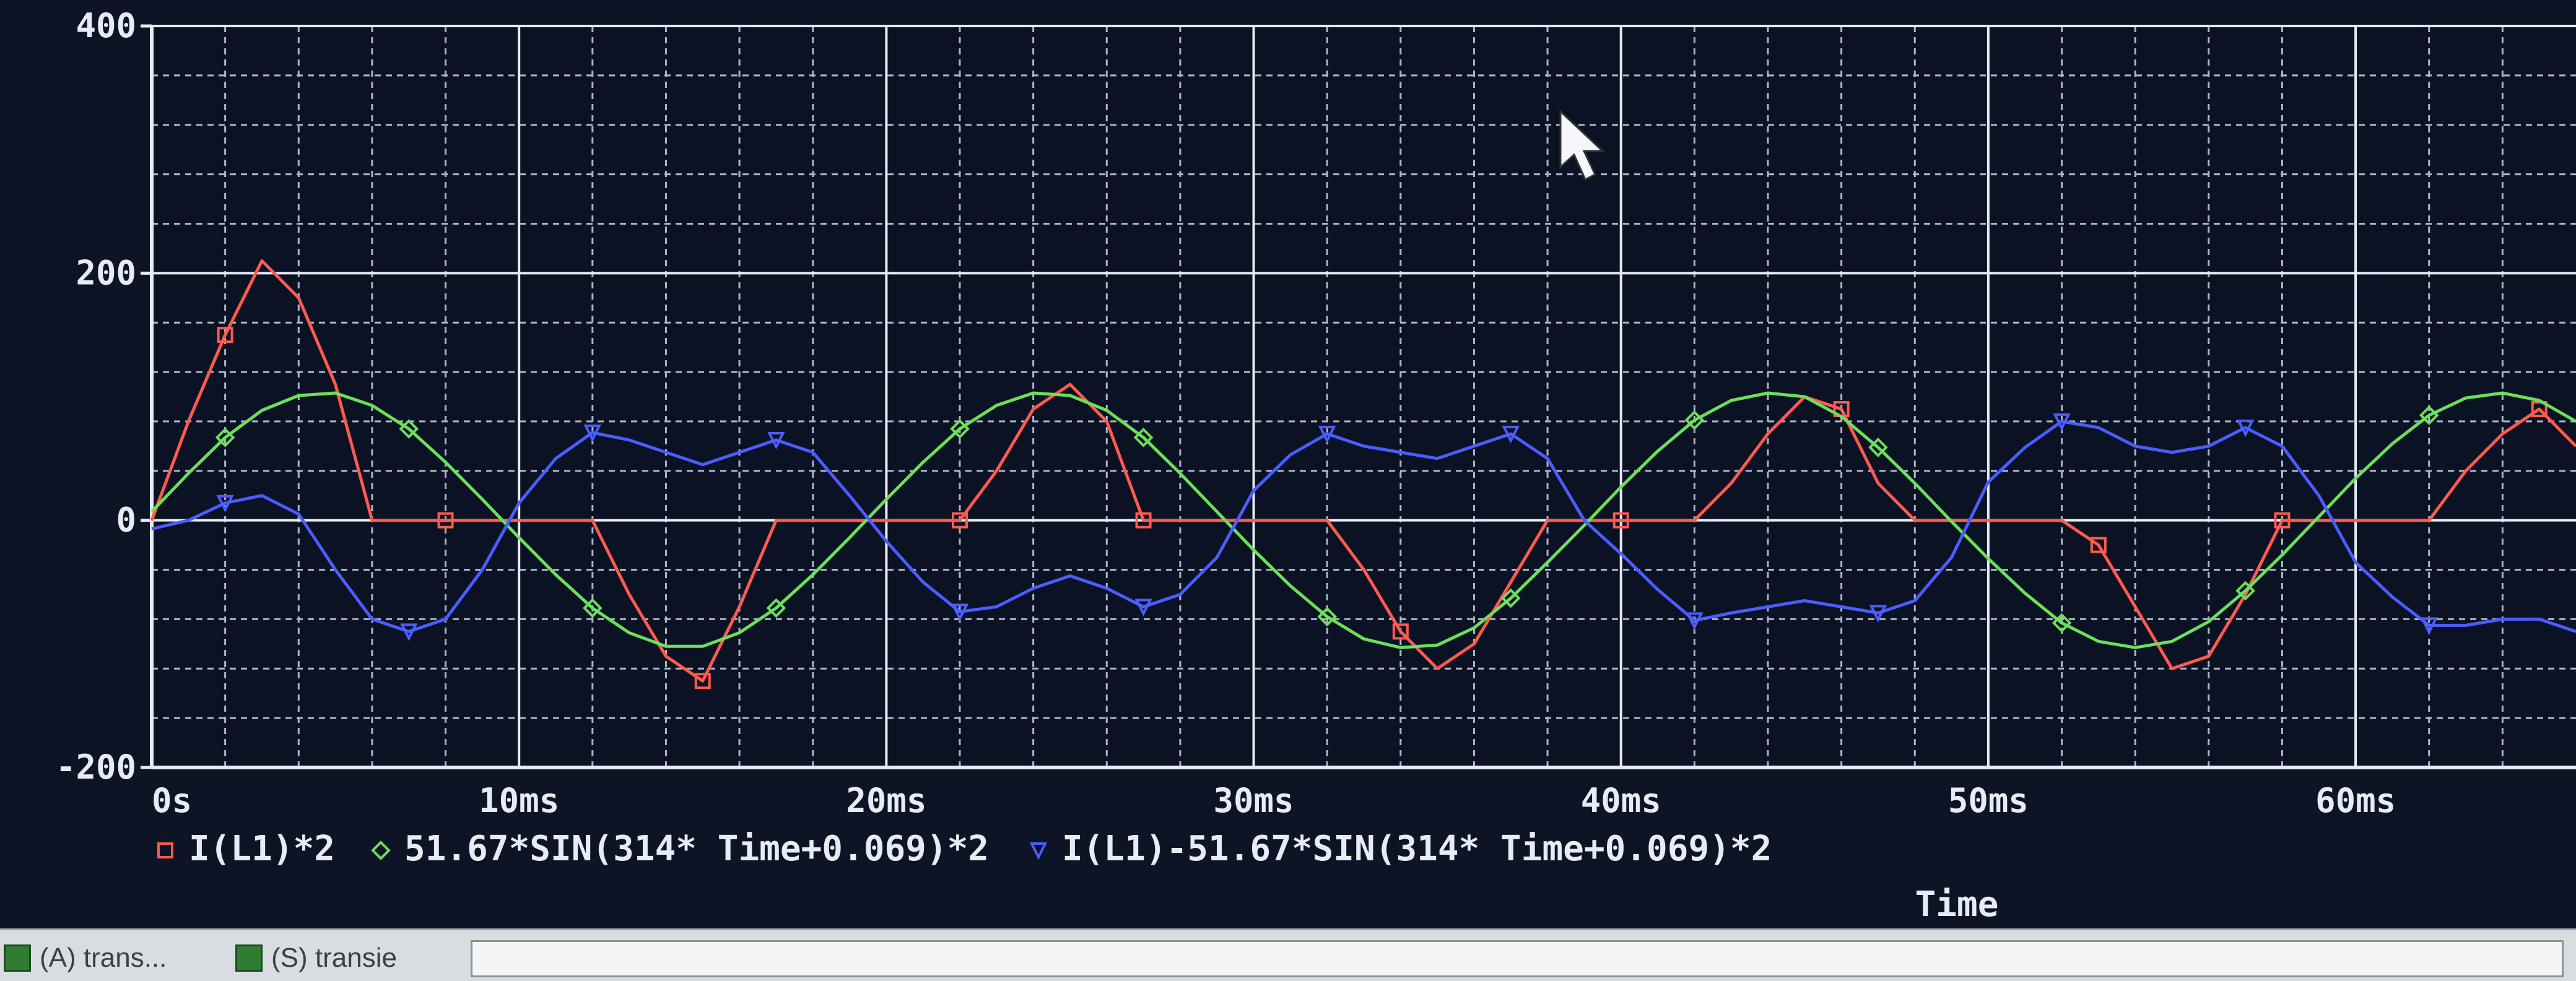 This screenshot has height=981, width=2576. Describe the element at coordinates (106, 25) in the screenshot. I see `y-tick-label: 400` at that location.